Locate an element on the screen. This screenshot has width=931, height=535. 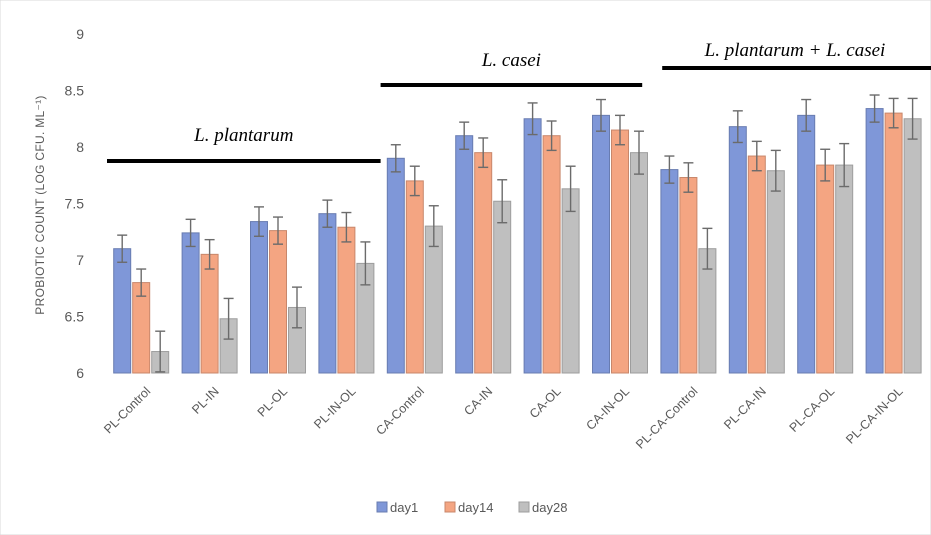
y-tick-label: 7.5 is located at coordinates (75, 204).